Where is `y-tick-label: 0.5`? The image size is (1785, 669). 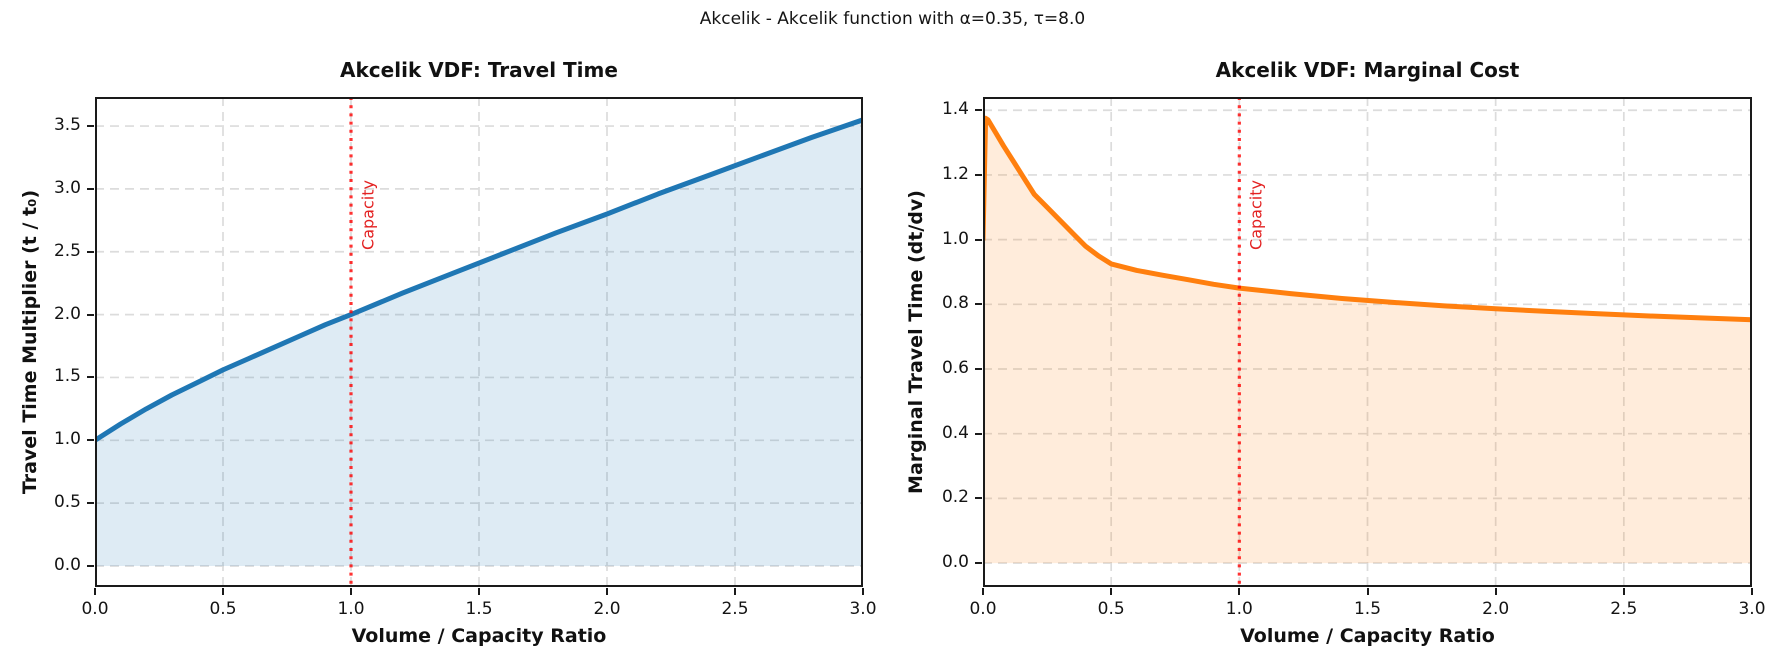
y-tick-label: 0.5 is located at coordinates (67, 502).